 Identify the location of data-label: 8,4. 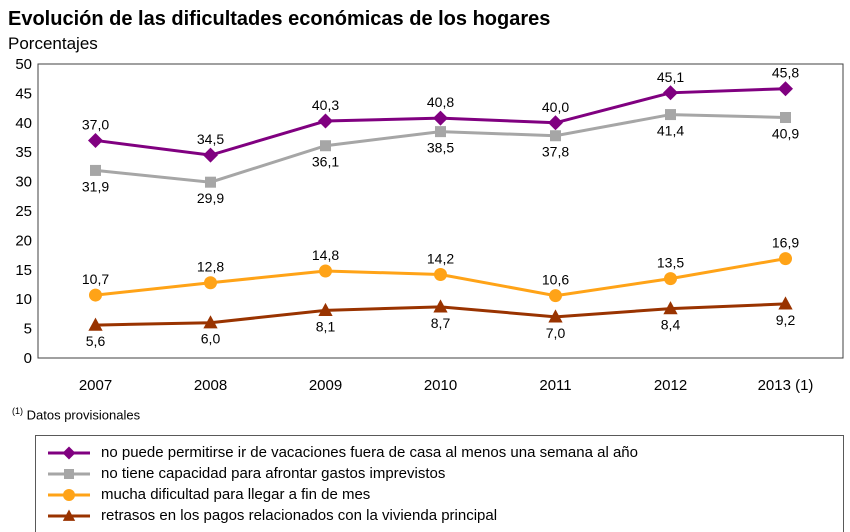
(671, 325).